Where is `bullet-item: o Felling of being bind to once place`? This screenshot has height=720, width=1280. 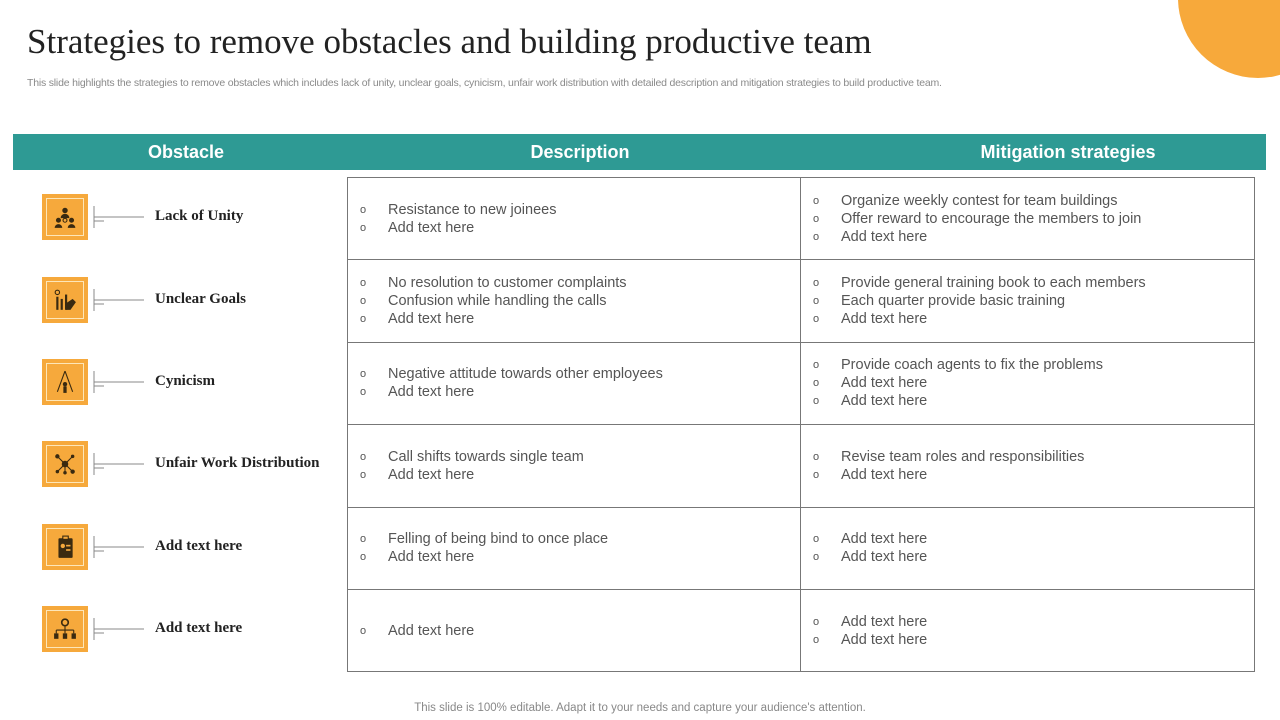
bullet-item: o Felling of being bind to once place is located at coordinates (579, 539).